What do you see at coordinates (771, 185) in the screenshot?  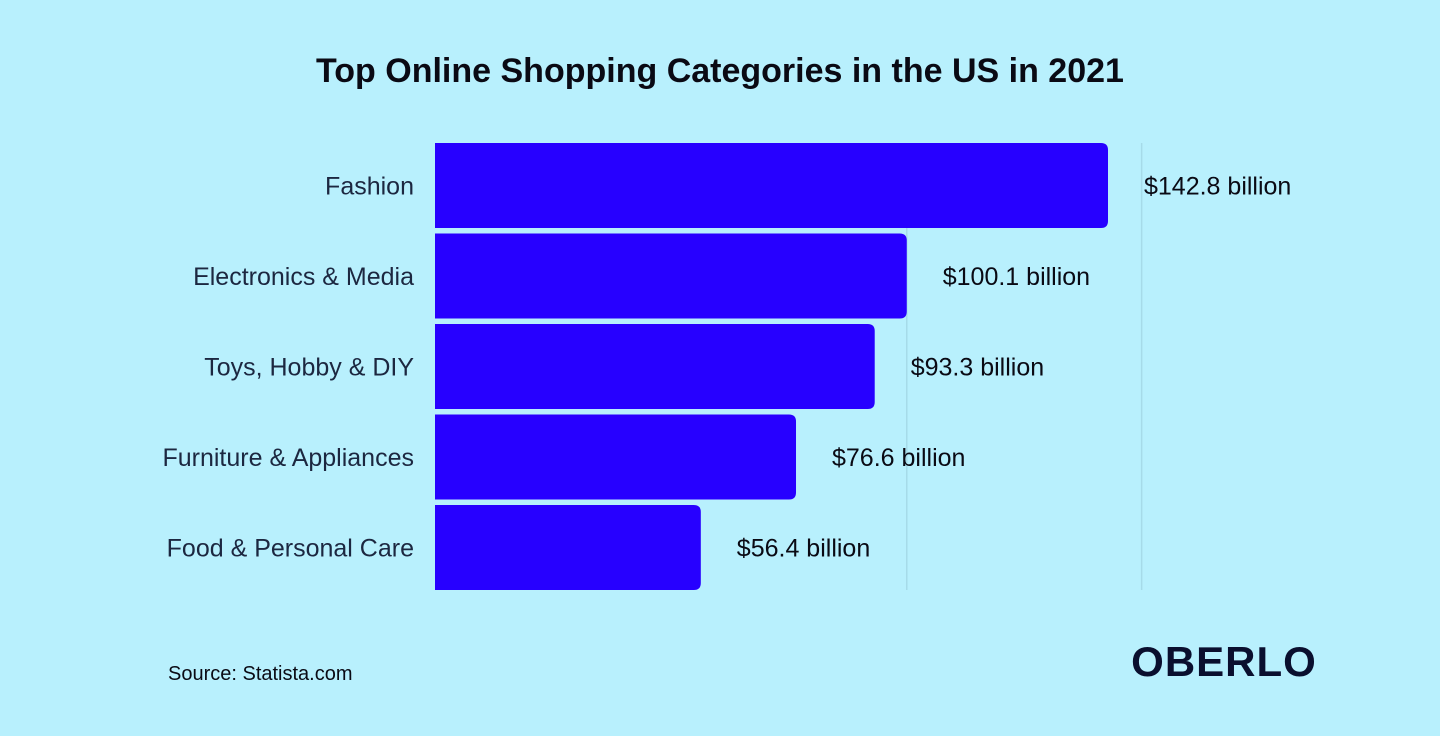 I see `bar-fashion` at bounding box center [771, 185].